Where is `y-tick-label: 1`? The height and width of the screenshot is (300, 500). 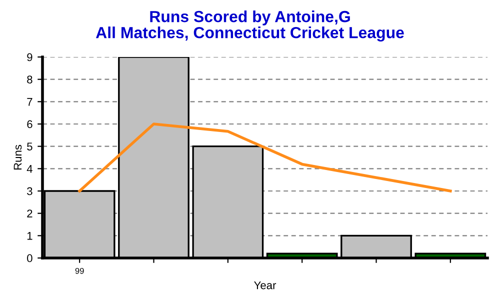 y-tick-label: 1 is located at coordinates (29, 236).